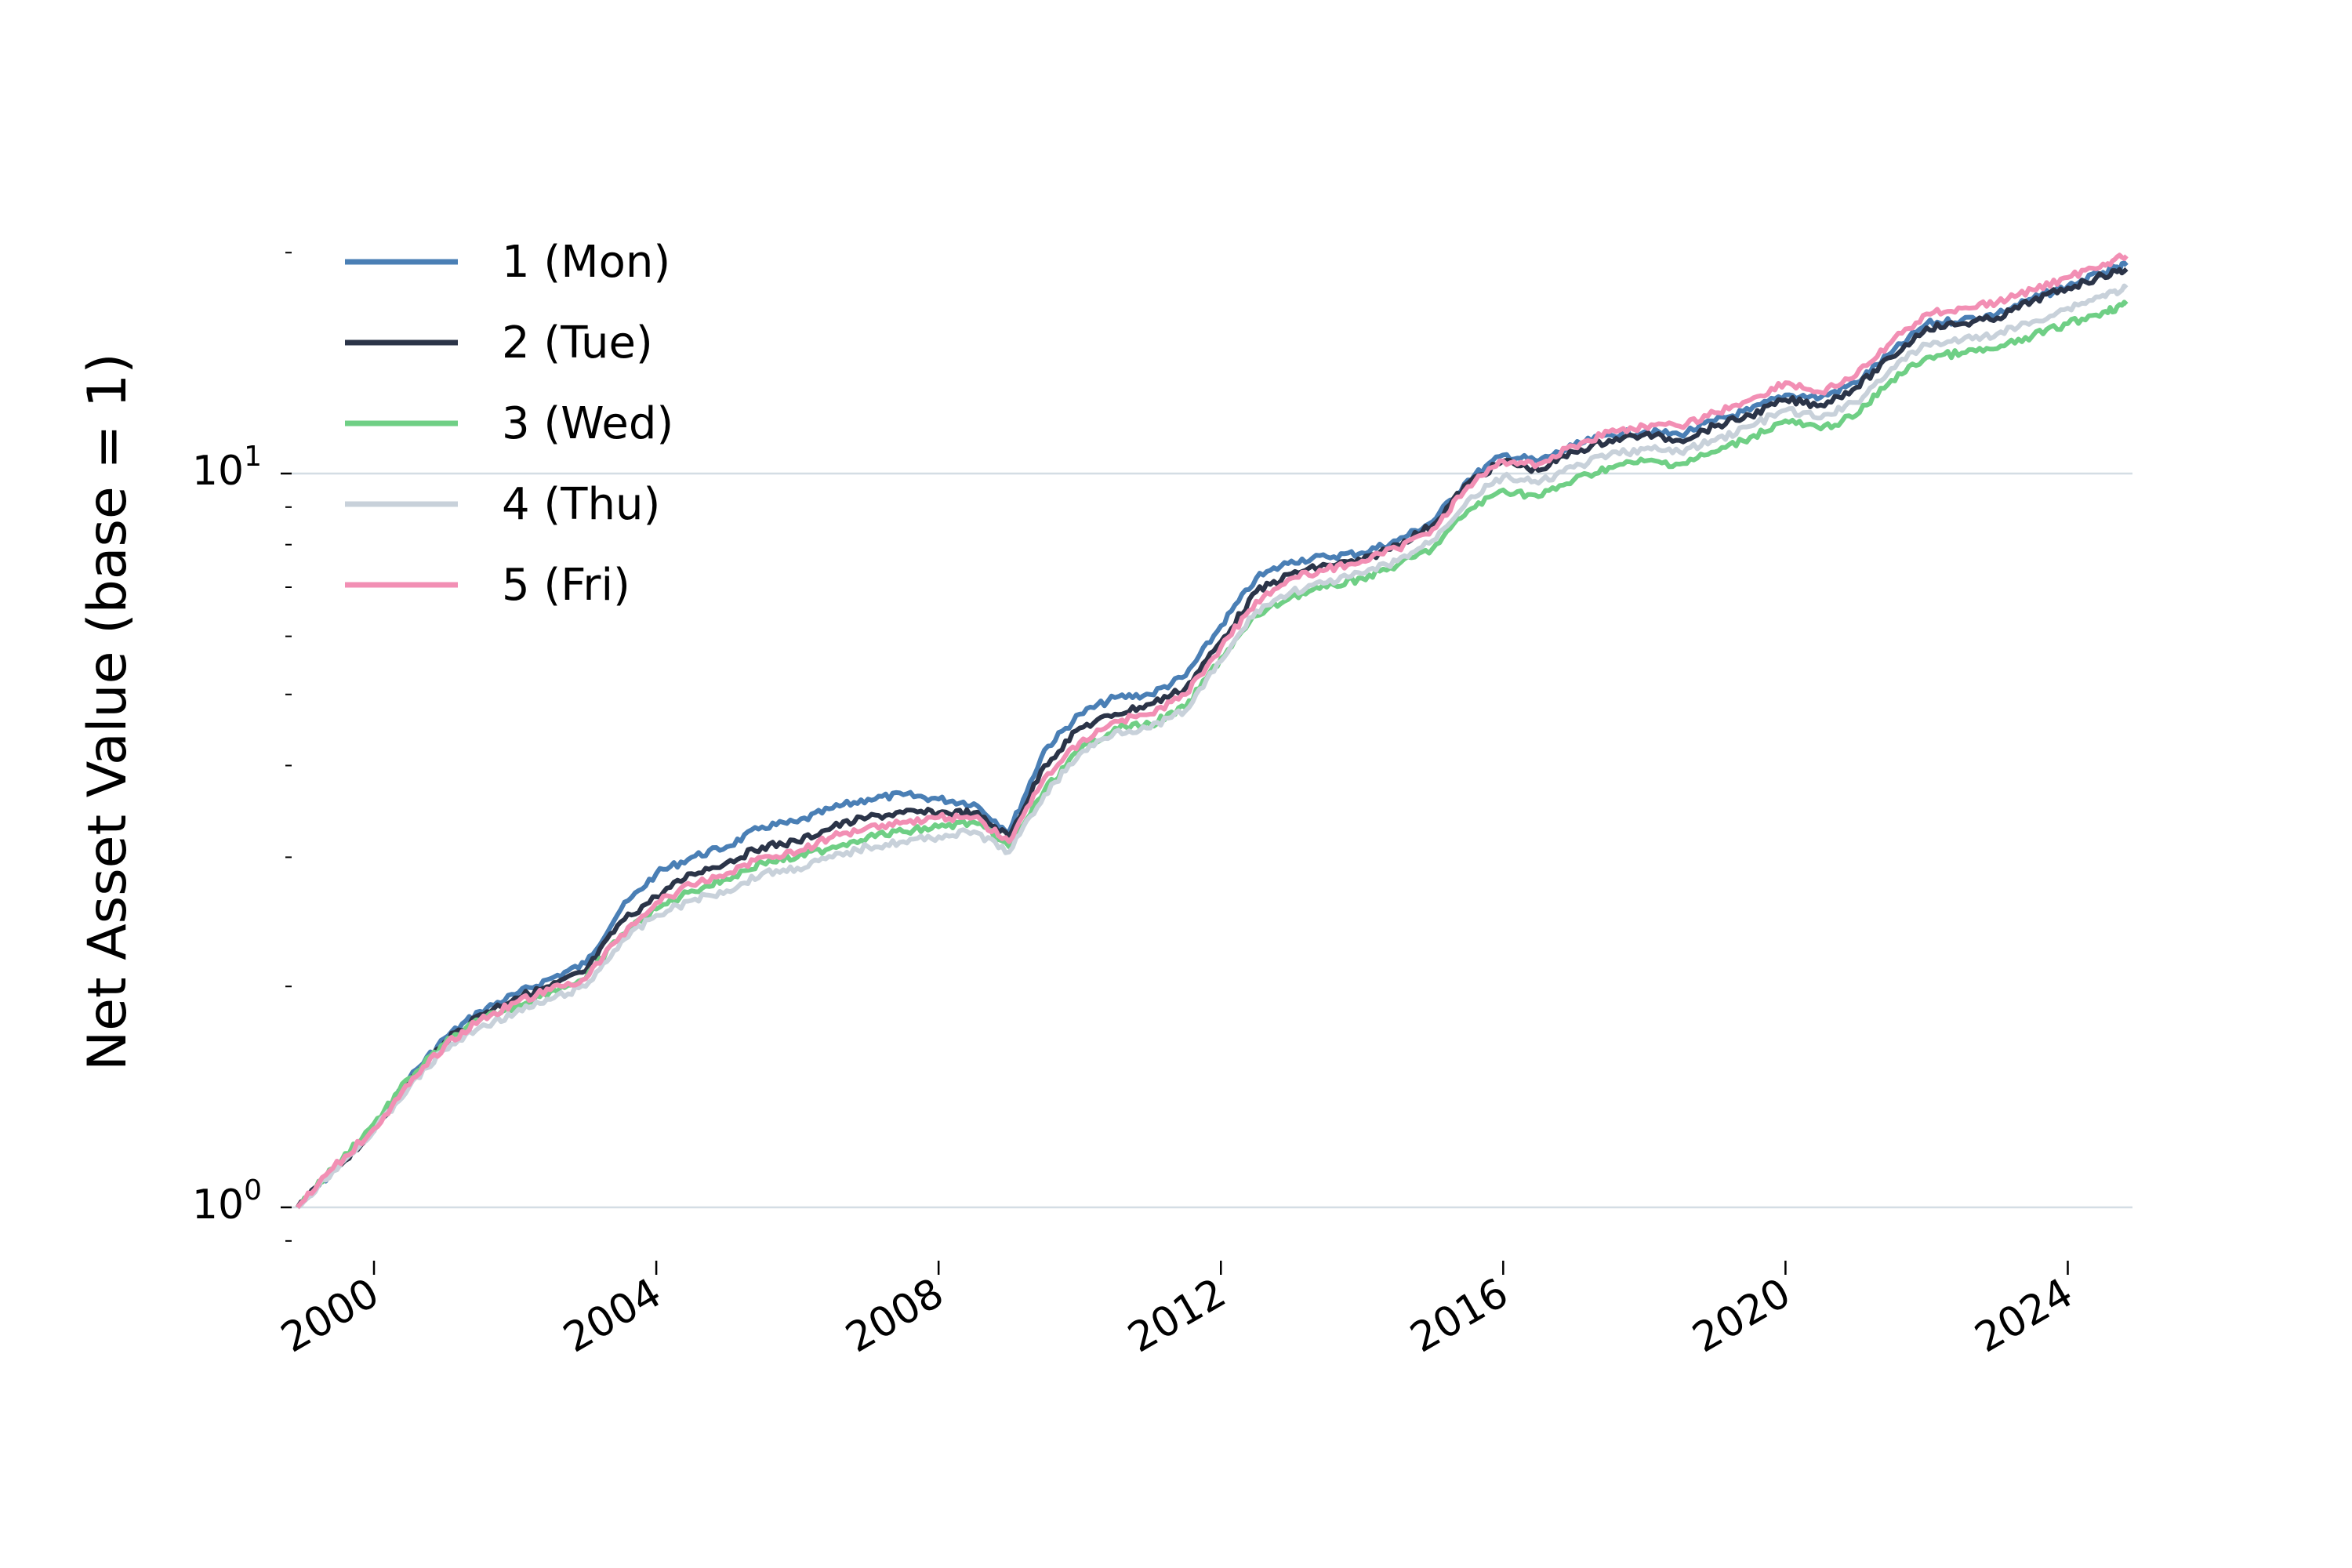  I want to click on x-axis: 2000 2004 2008 2012 2016 2020 2024, so click(1177, 1311).